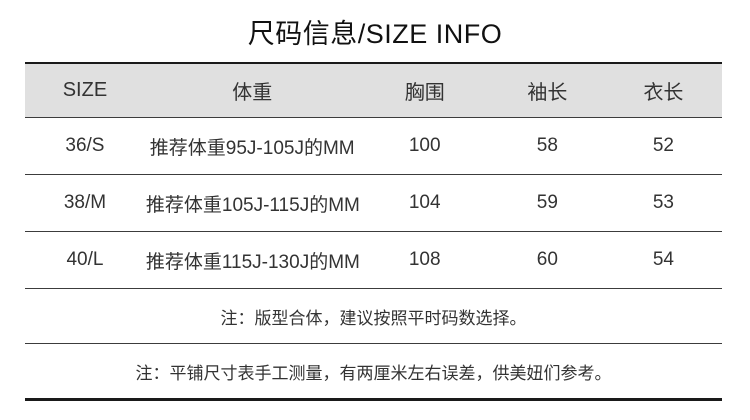 The width and height of the screenshot is (750, 420). I want to click on header-weight: 体重, so click(252, 90).